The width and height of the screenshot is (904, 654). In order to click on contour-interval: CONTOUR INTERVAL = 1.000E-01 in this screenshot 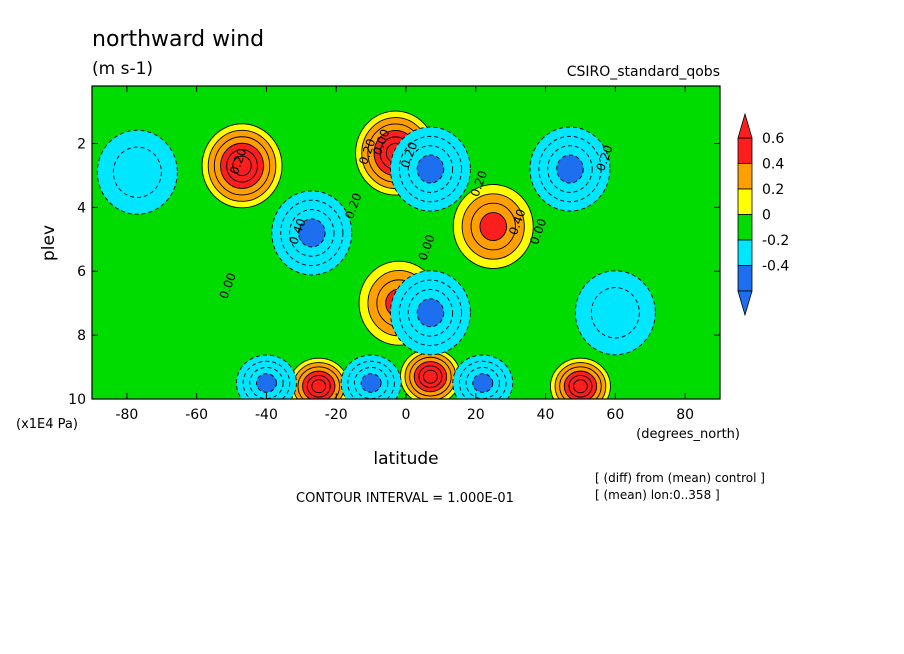, I will do `click(405, 498)`.